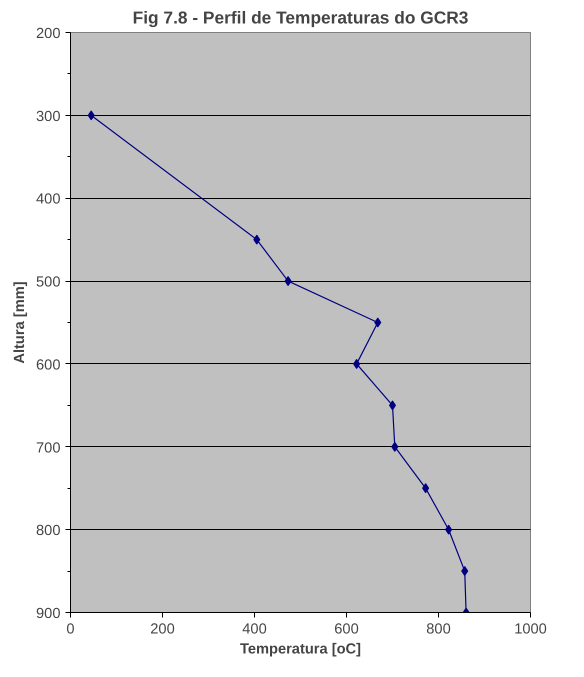 This screenshot has height=677, width=584. Describe the element at coordinates (254, 630) in the screenshot. I see `x-tick-label: 400` at that location.